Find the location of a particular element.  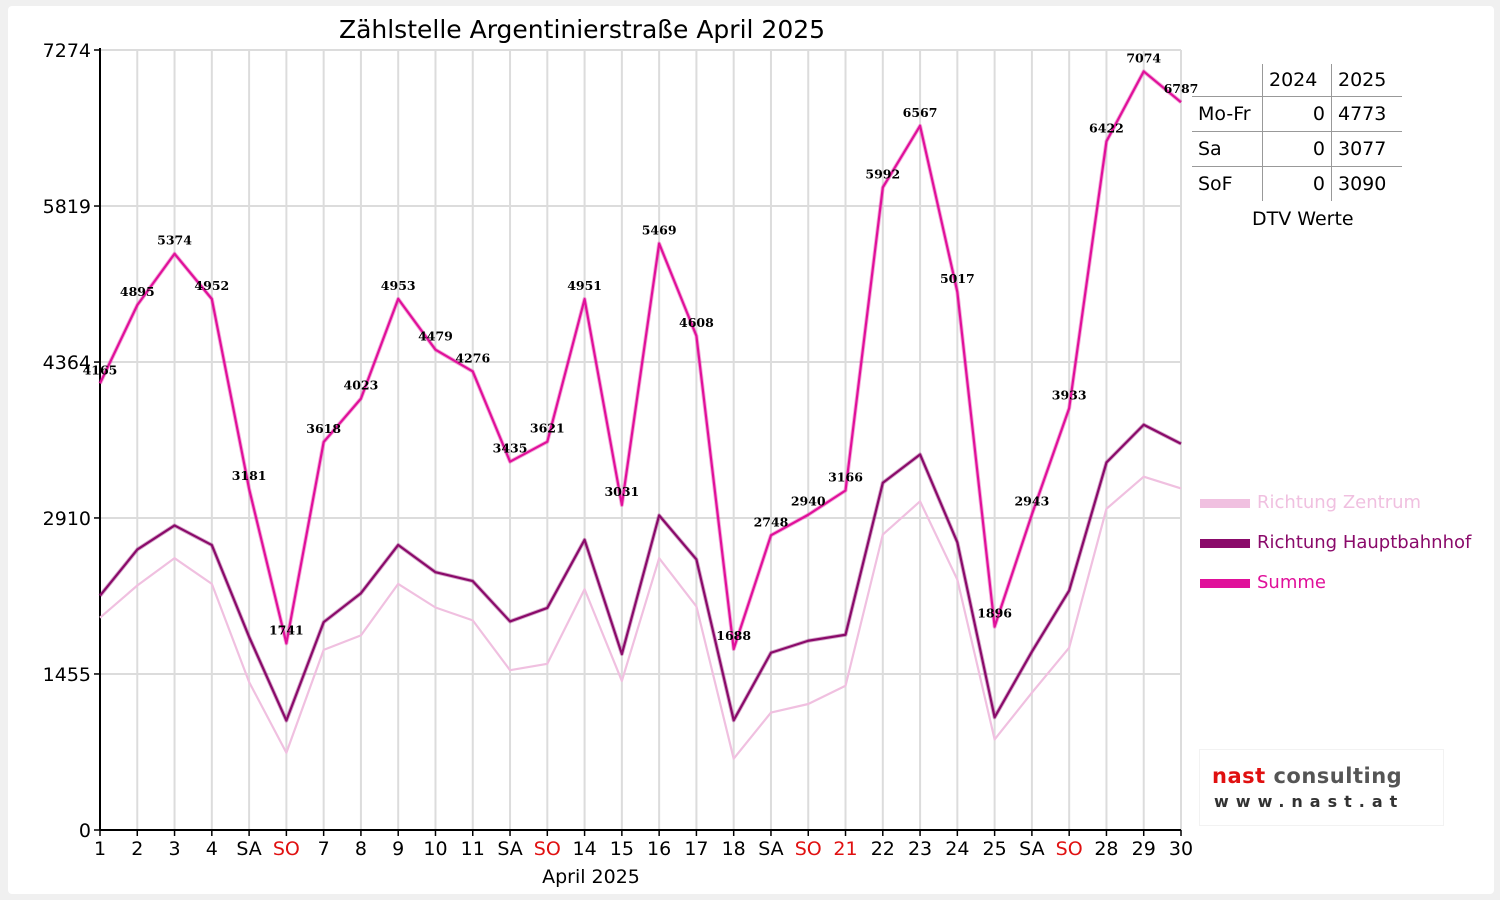

logo-word-consulting: consulting is located at coordinates (1338, 776).